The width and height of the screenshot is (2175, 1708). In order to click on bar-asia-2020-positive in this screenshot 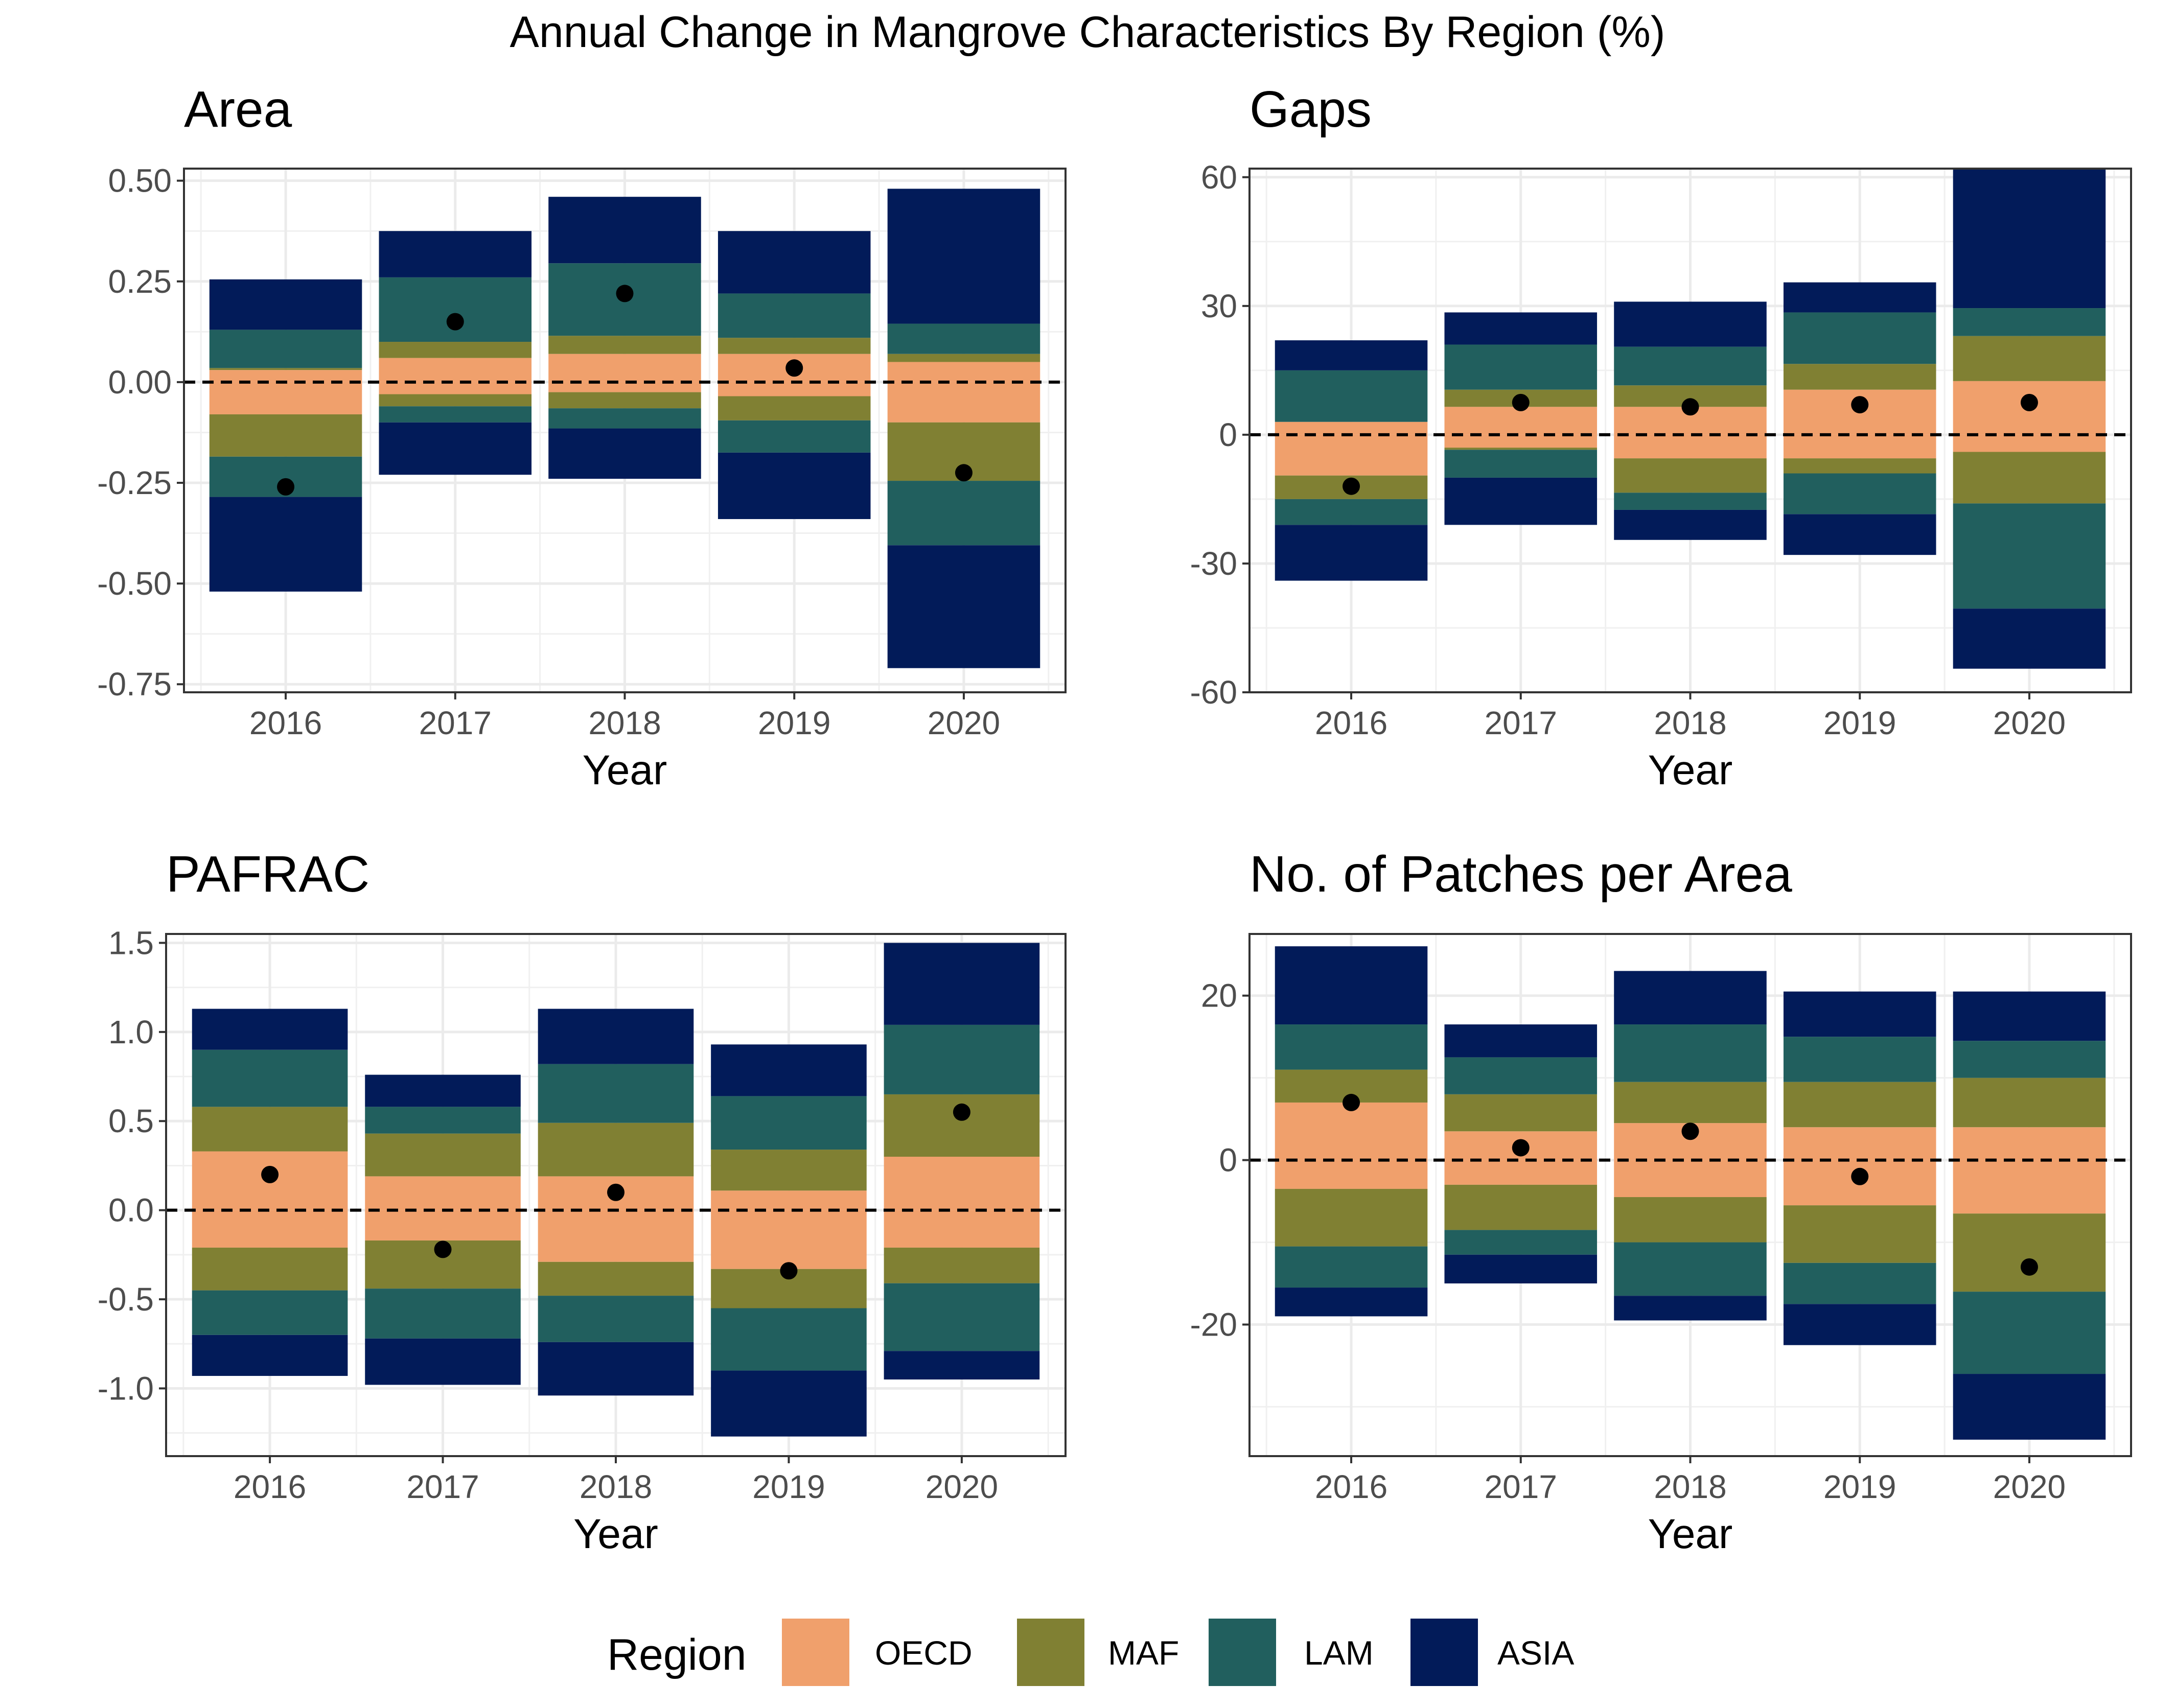, I will do `click(2029, 239)`.